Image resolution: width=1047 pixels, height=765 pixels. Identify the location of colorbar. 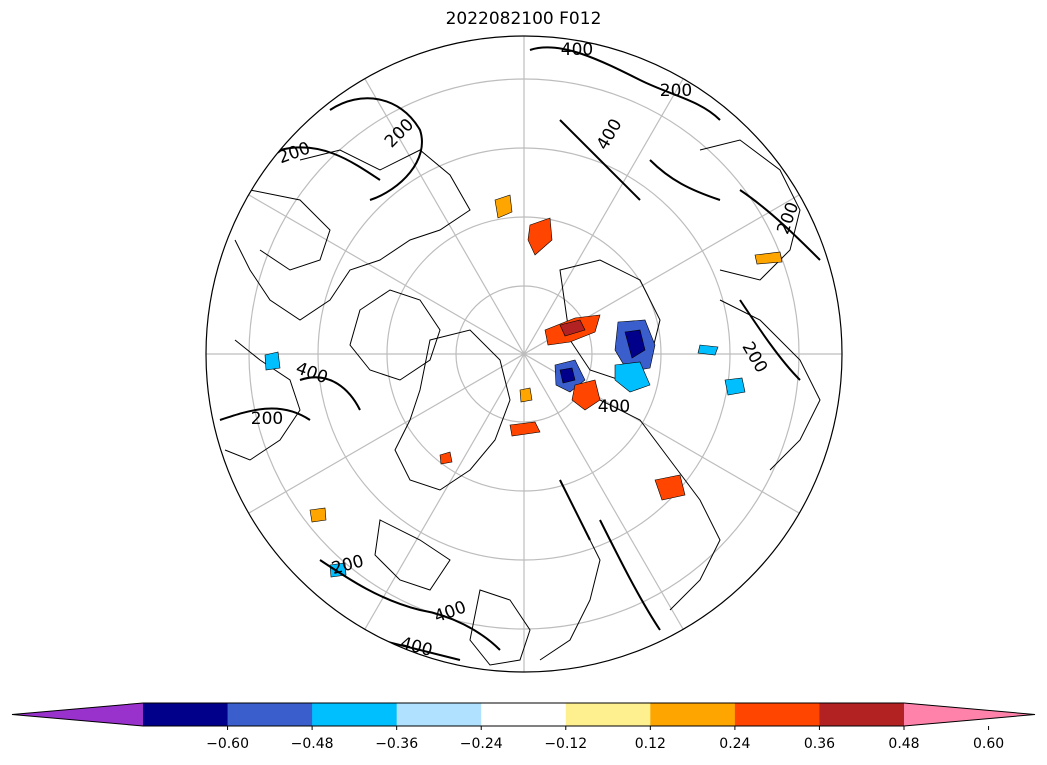
(523, 716).